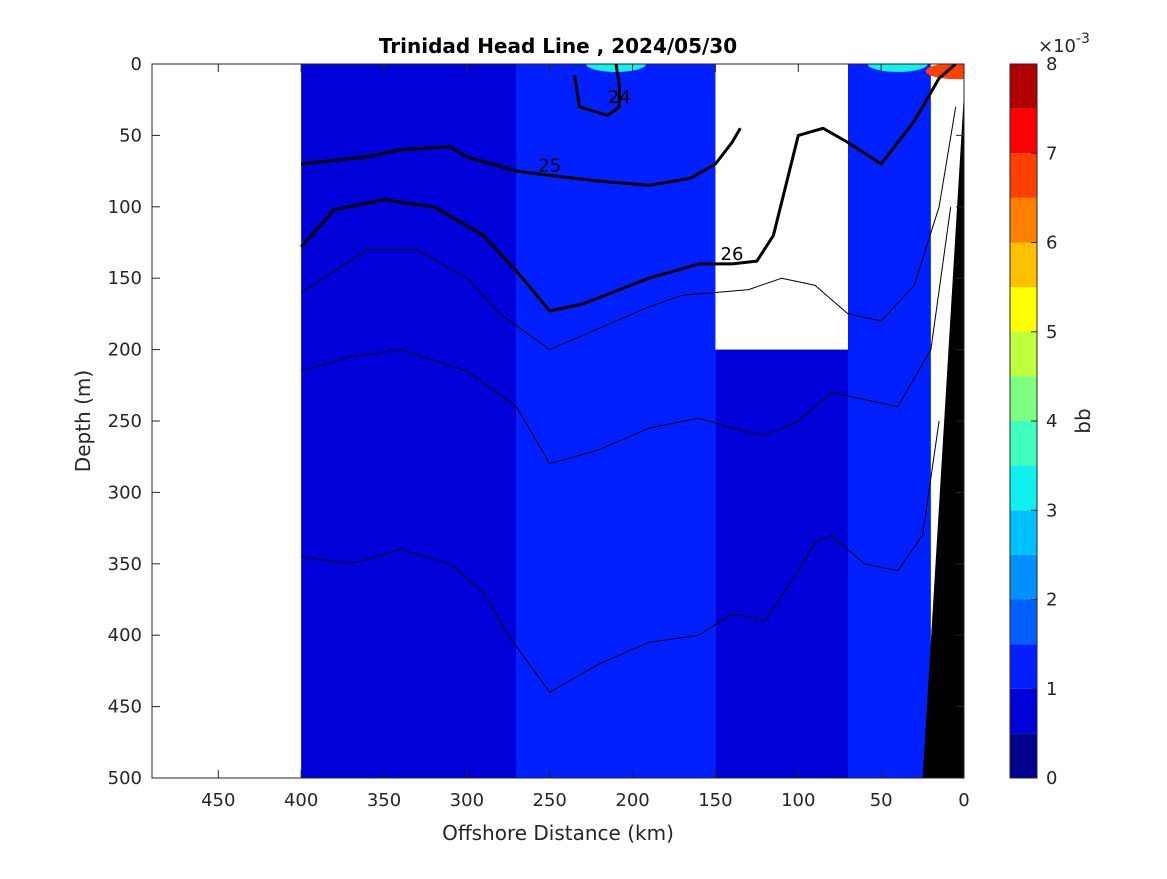 The height and width of the screenshot is (879, 1167). Describe the element at coordinates (1051, 64) in the screenshot. I see `colorbar-tick-label-8: 8` at that location.